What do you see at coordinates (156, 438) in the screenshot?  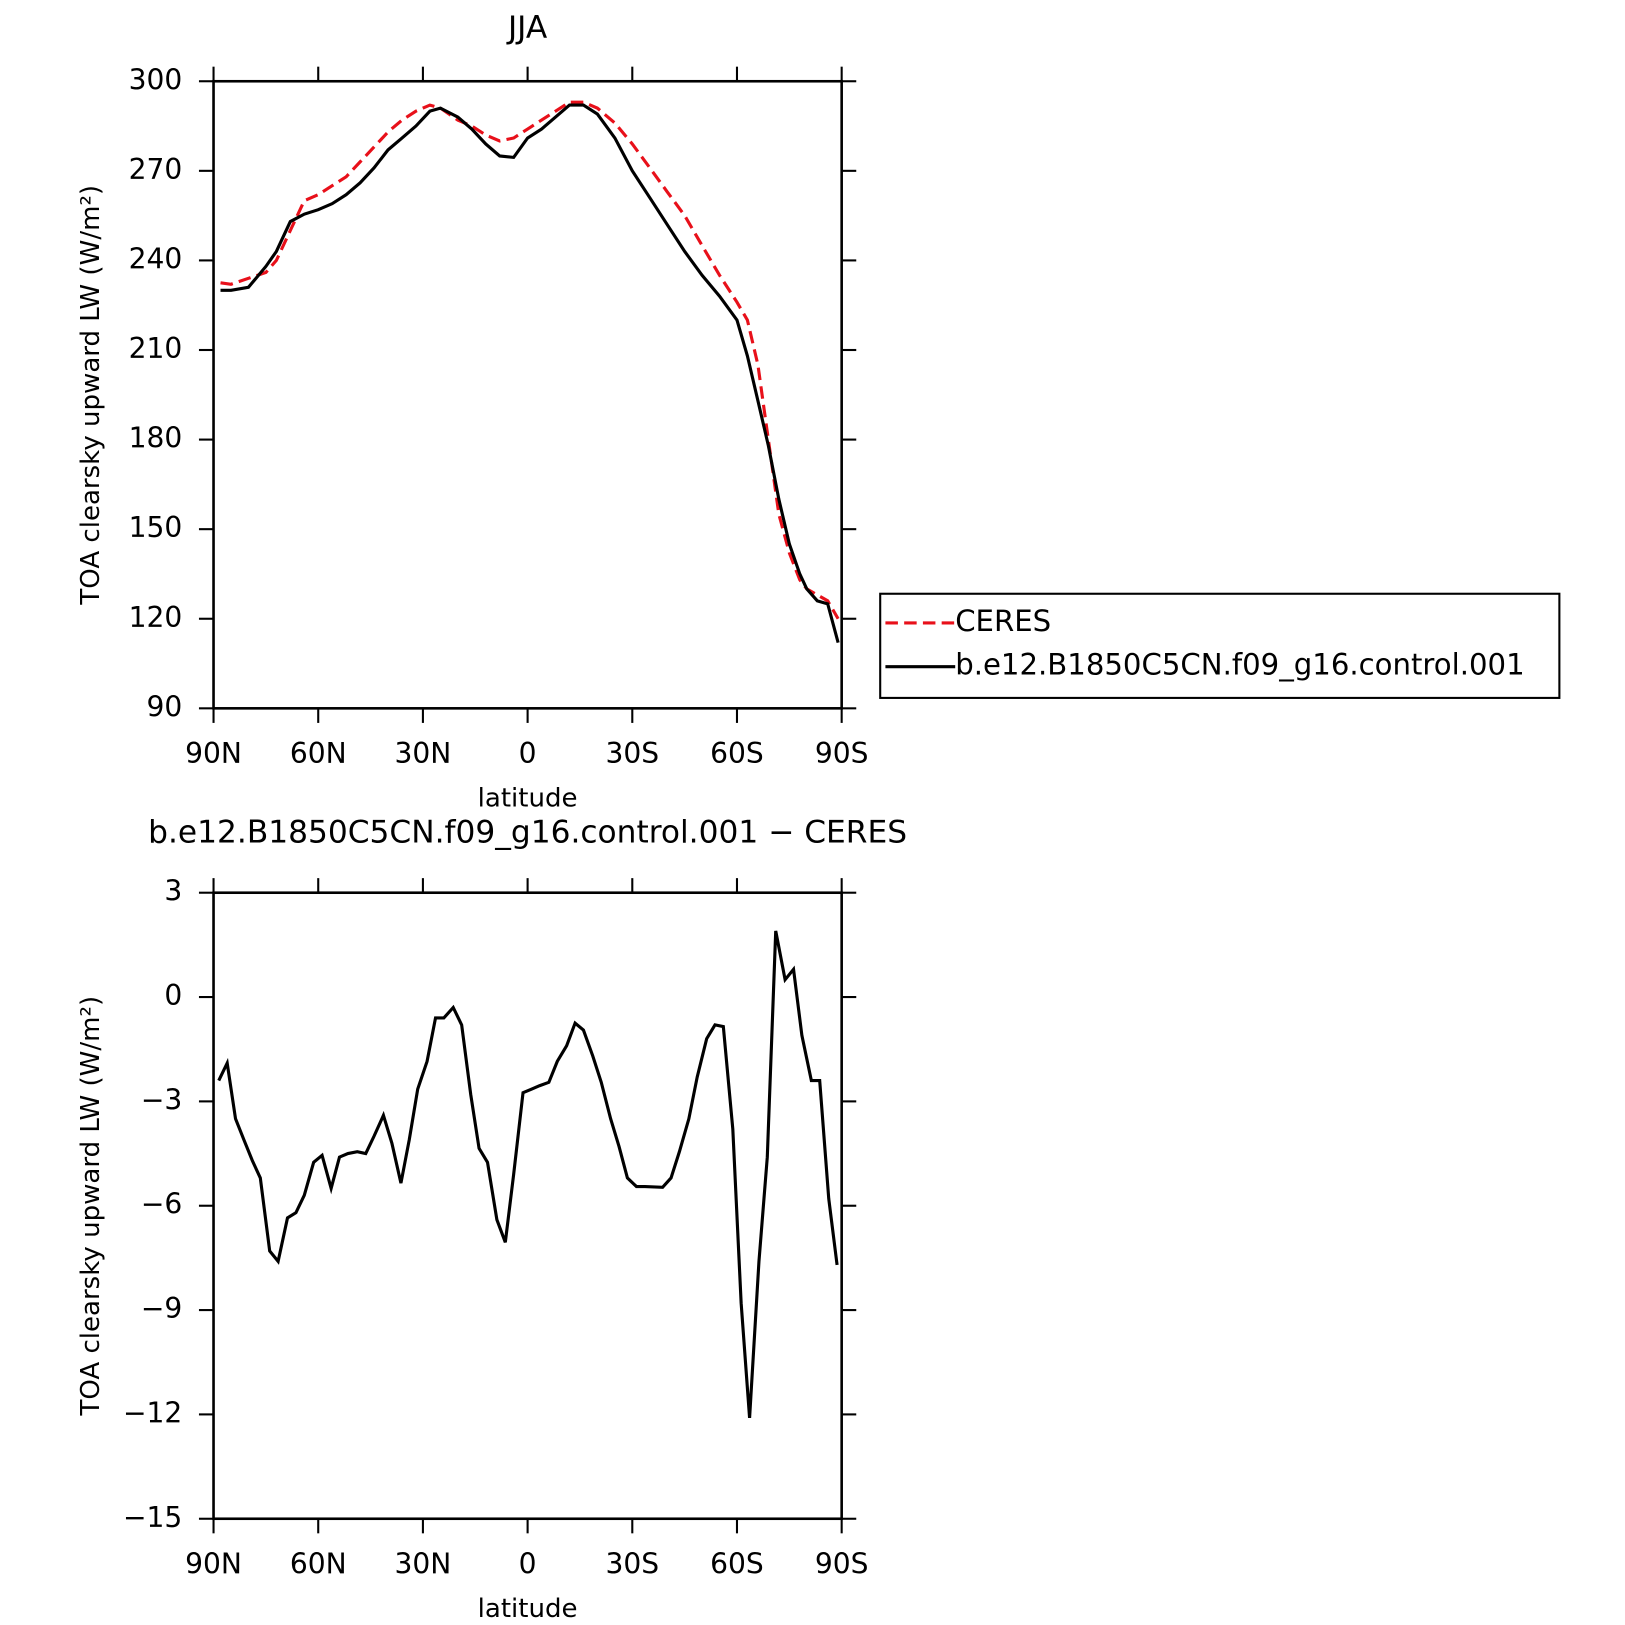 I see `y-tick-label: 180` at bounding box center [156, 438].